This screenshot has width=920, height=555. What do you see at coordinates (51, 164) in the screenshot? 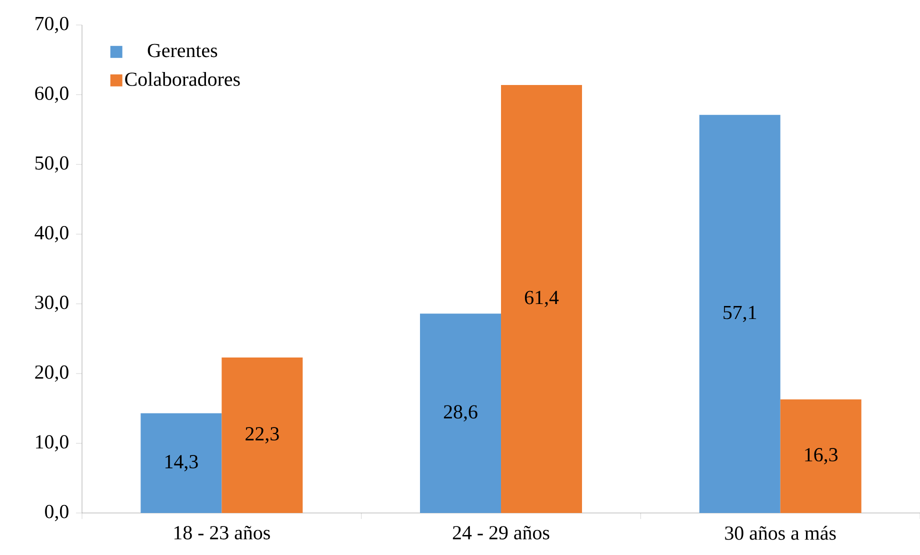
I see `y-tick-label: 50,0` at bounding box center [51, 164].